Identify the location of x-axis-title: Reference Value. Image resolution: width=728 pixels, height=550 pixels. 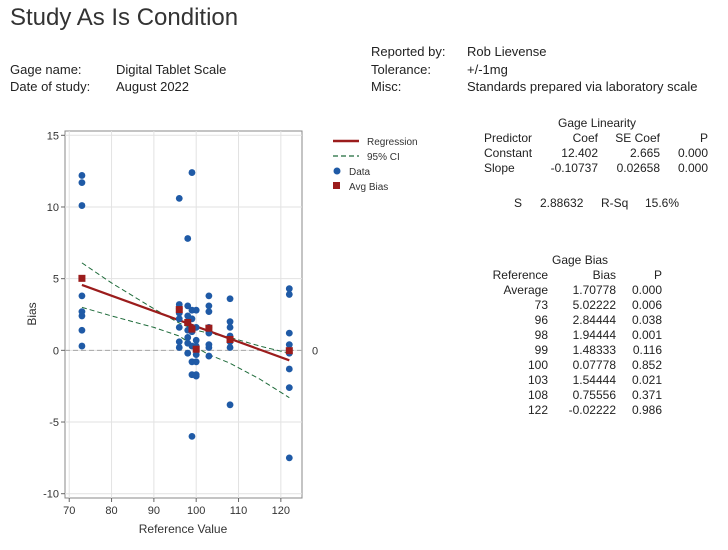
(183, 529).